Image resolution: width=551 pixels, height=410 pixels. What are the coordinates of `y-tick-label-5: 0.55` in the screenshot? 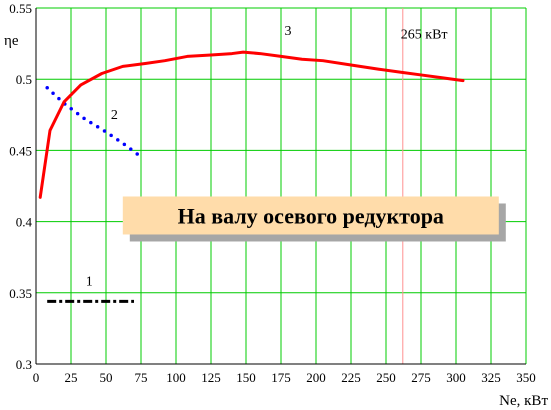 It's located at (20, 8).